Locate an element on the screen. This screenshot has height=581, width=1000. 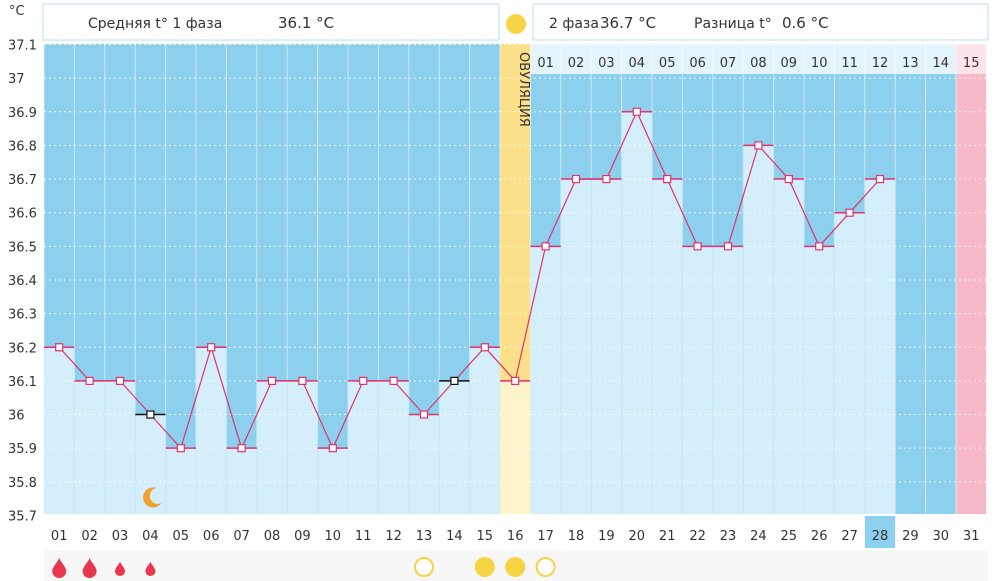
day-symbols is located at coordinates (304, 533).